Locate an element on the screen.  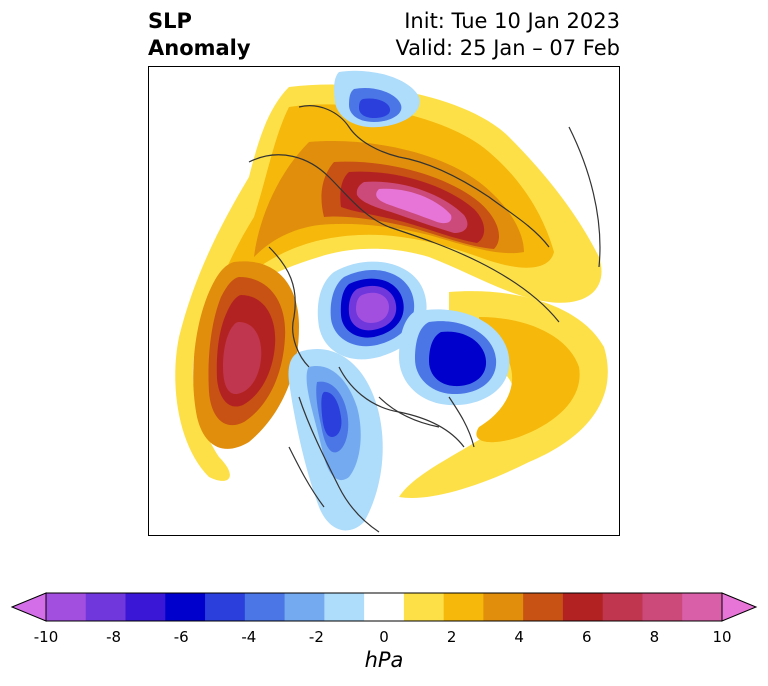
colorbar-tick-label: 2 is located at coordinates (451, 637).